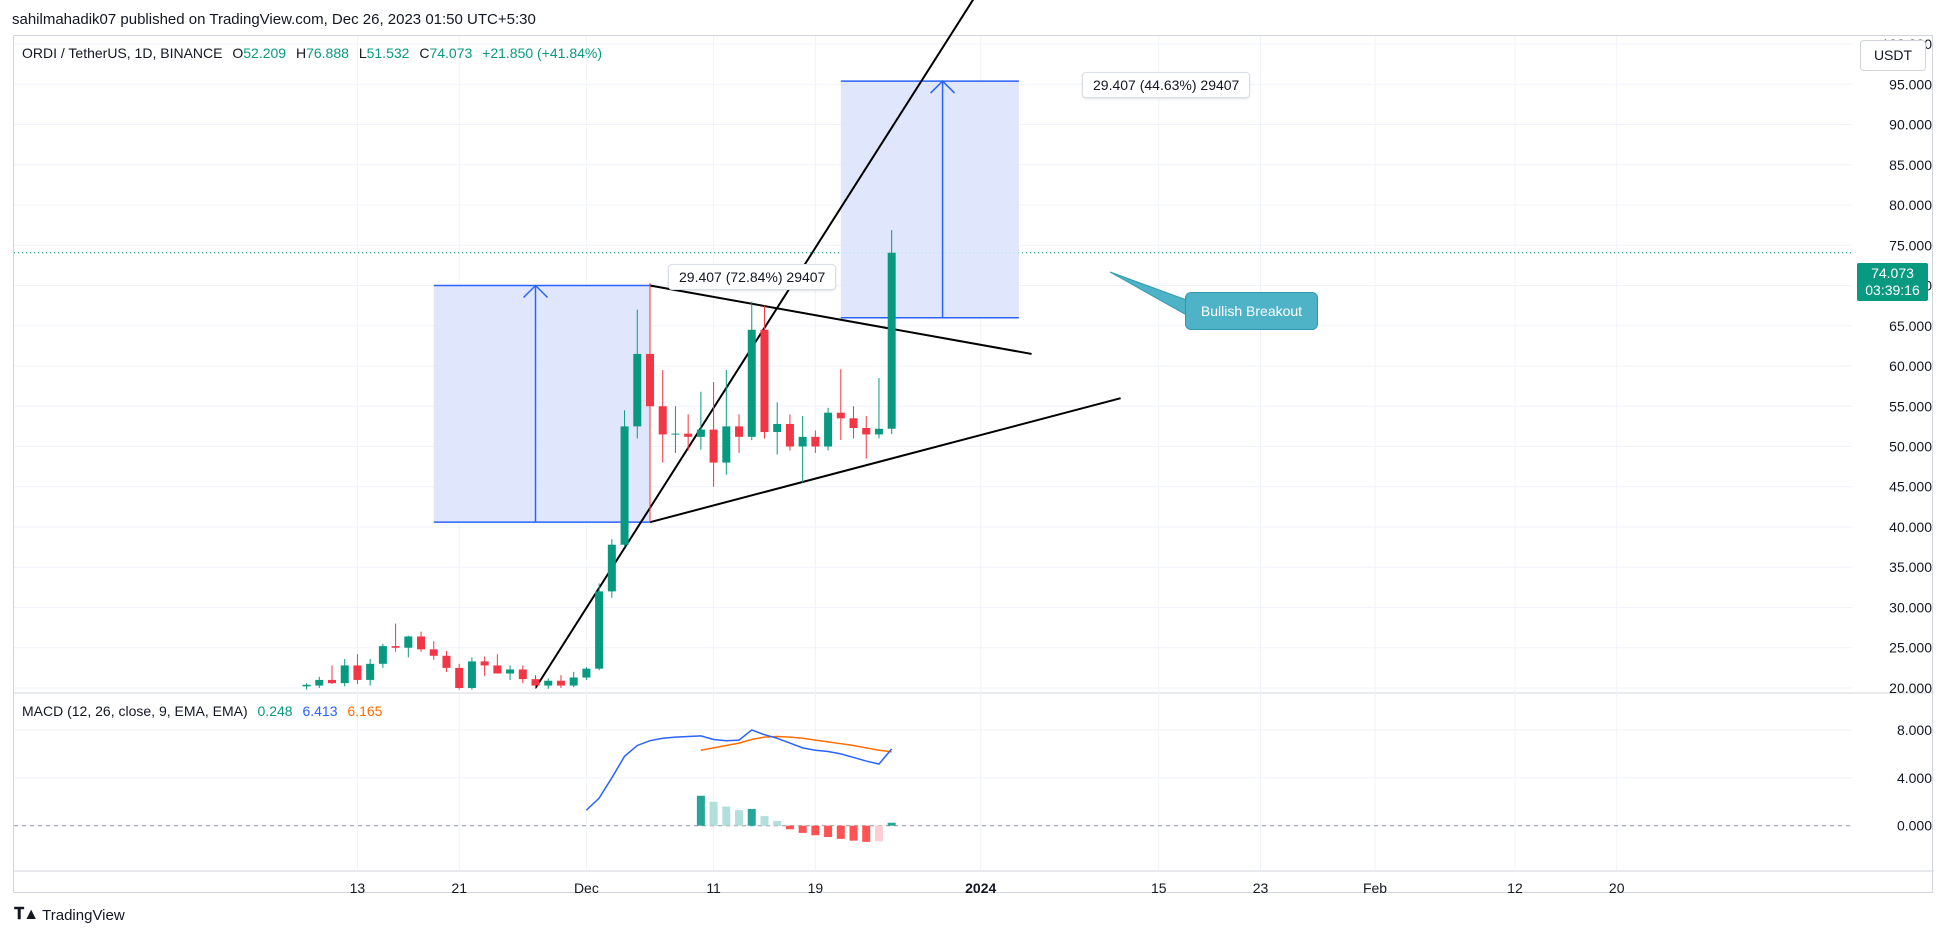 This screenshot has width=1946, height=937. Describe the element at coordinates (1261, 888) in the screenshot. I see `date-tick-label: 23` at that location.